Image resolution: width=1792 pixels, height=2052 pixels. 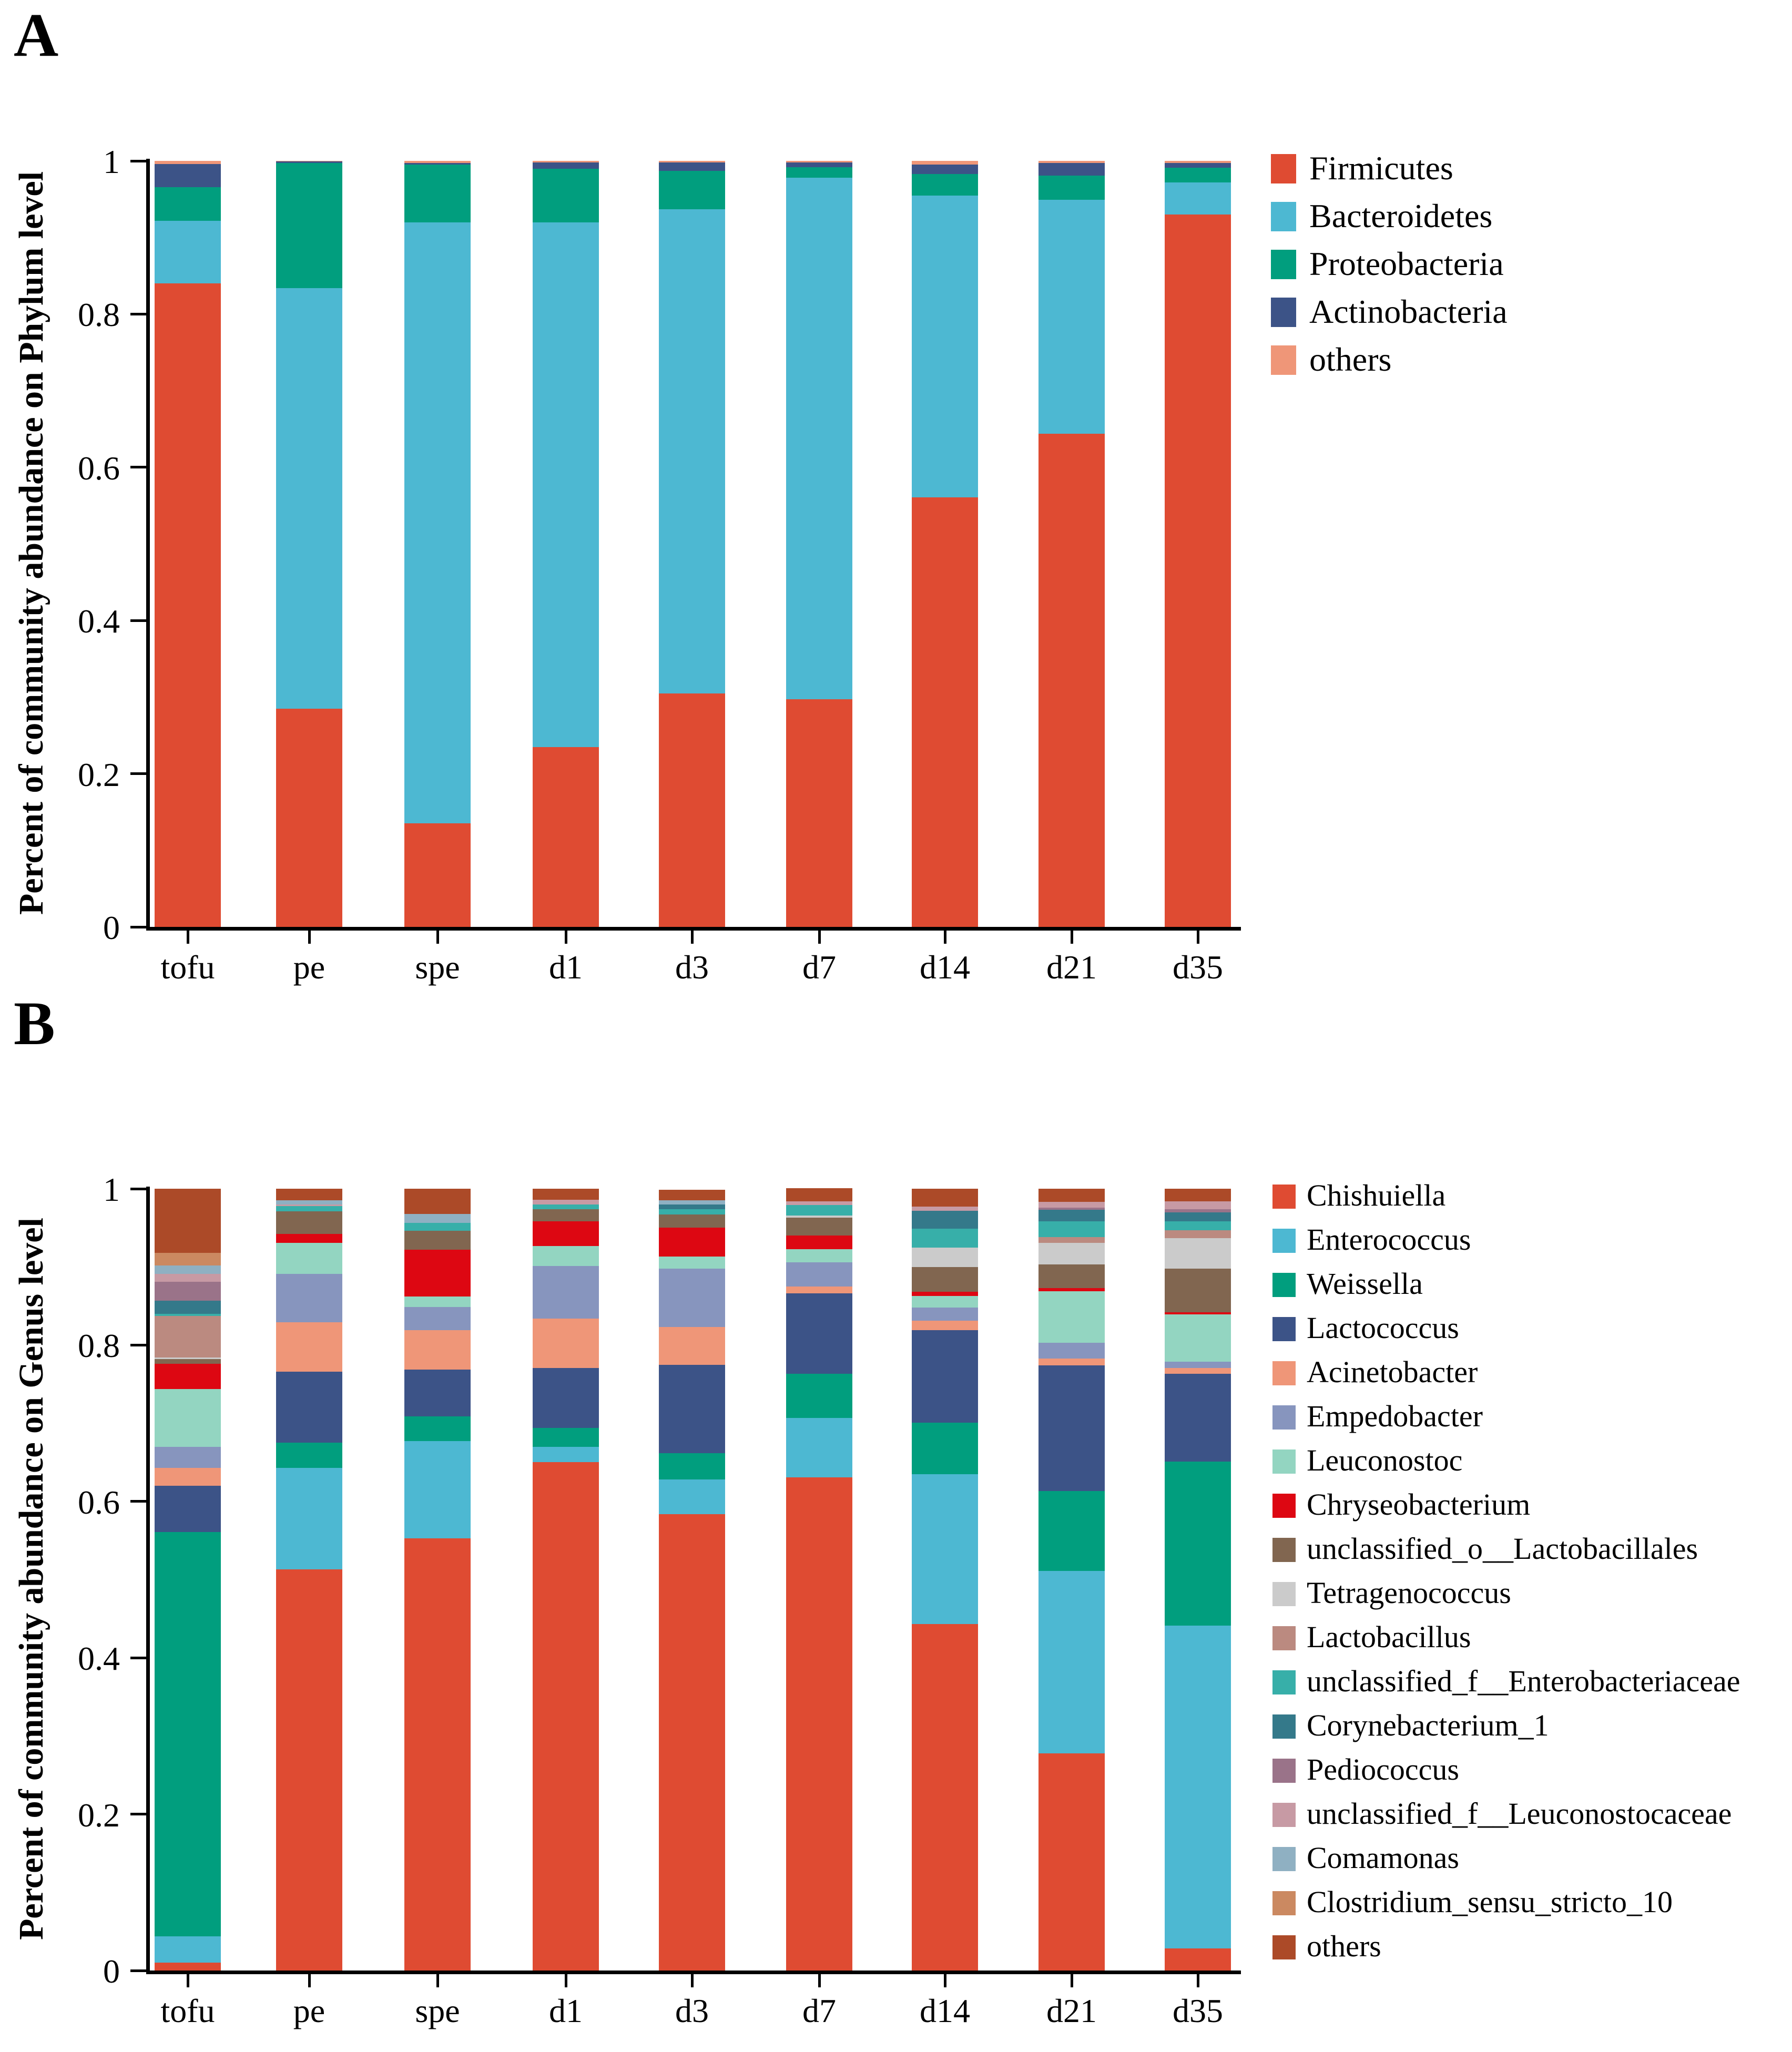 I want to click on y-tick-label: 0.4, so click(x=99, y=1659).